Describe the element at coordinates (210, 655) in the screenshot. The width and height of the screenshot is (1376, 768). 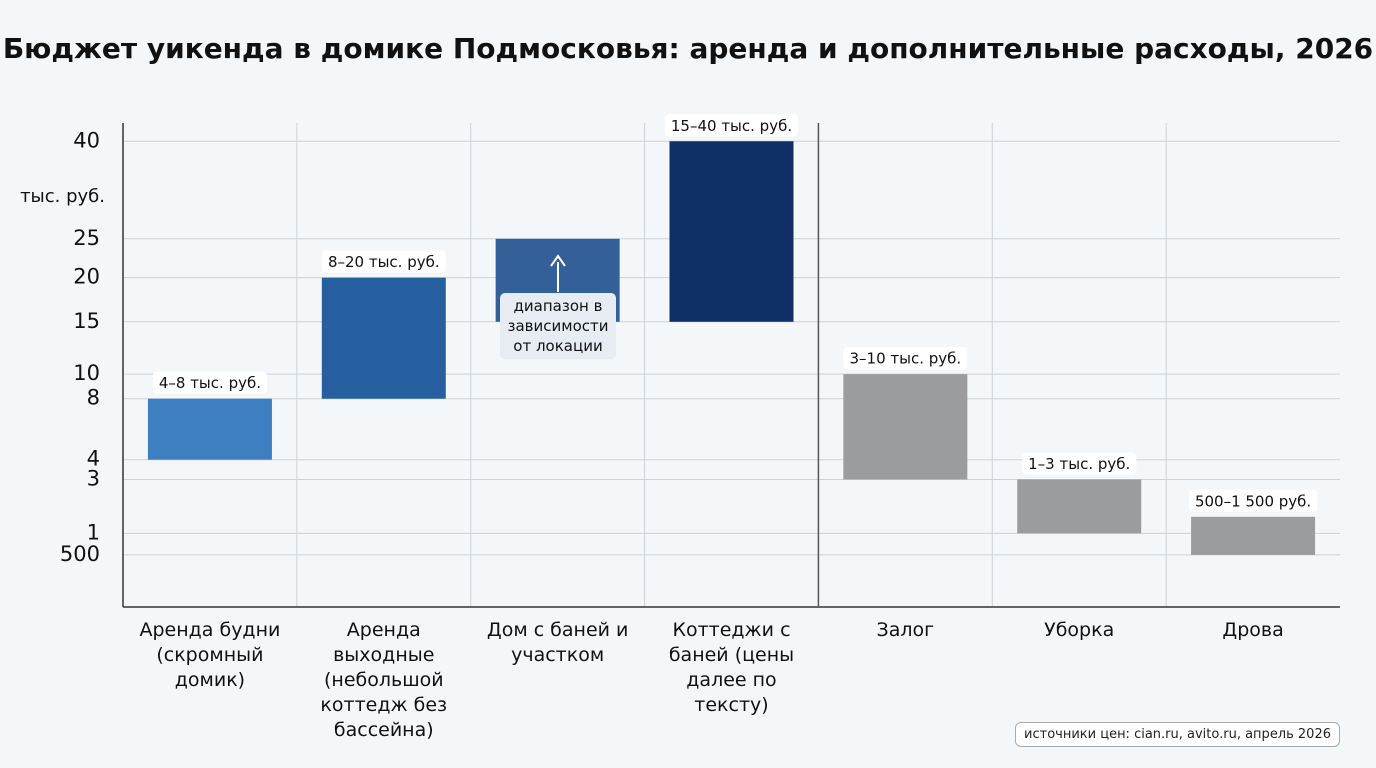
I see `x-tick-label: Аренда будни (скромный домик)` at that location.